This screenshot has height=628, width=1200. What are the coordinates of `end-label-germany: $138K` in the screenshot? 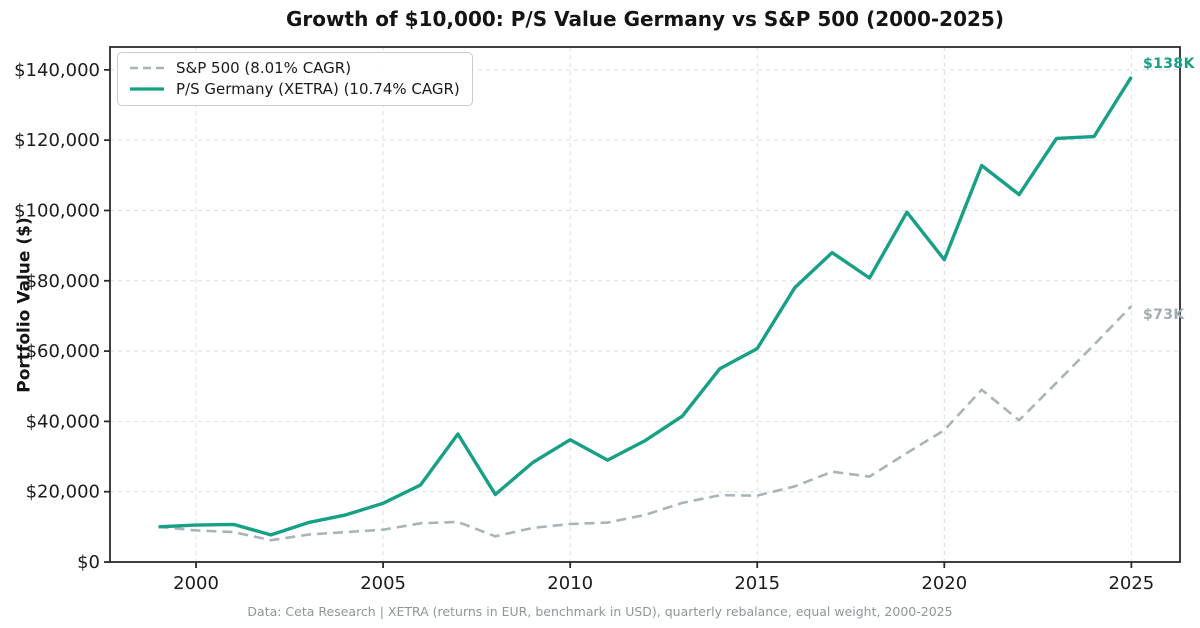 It's located at (1169, 64).